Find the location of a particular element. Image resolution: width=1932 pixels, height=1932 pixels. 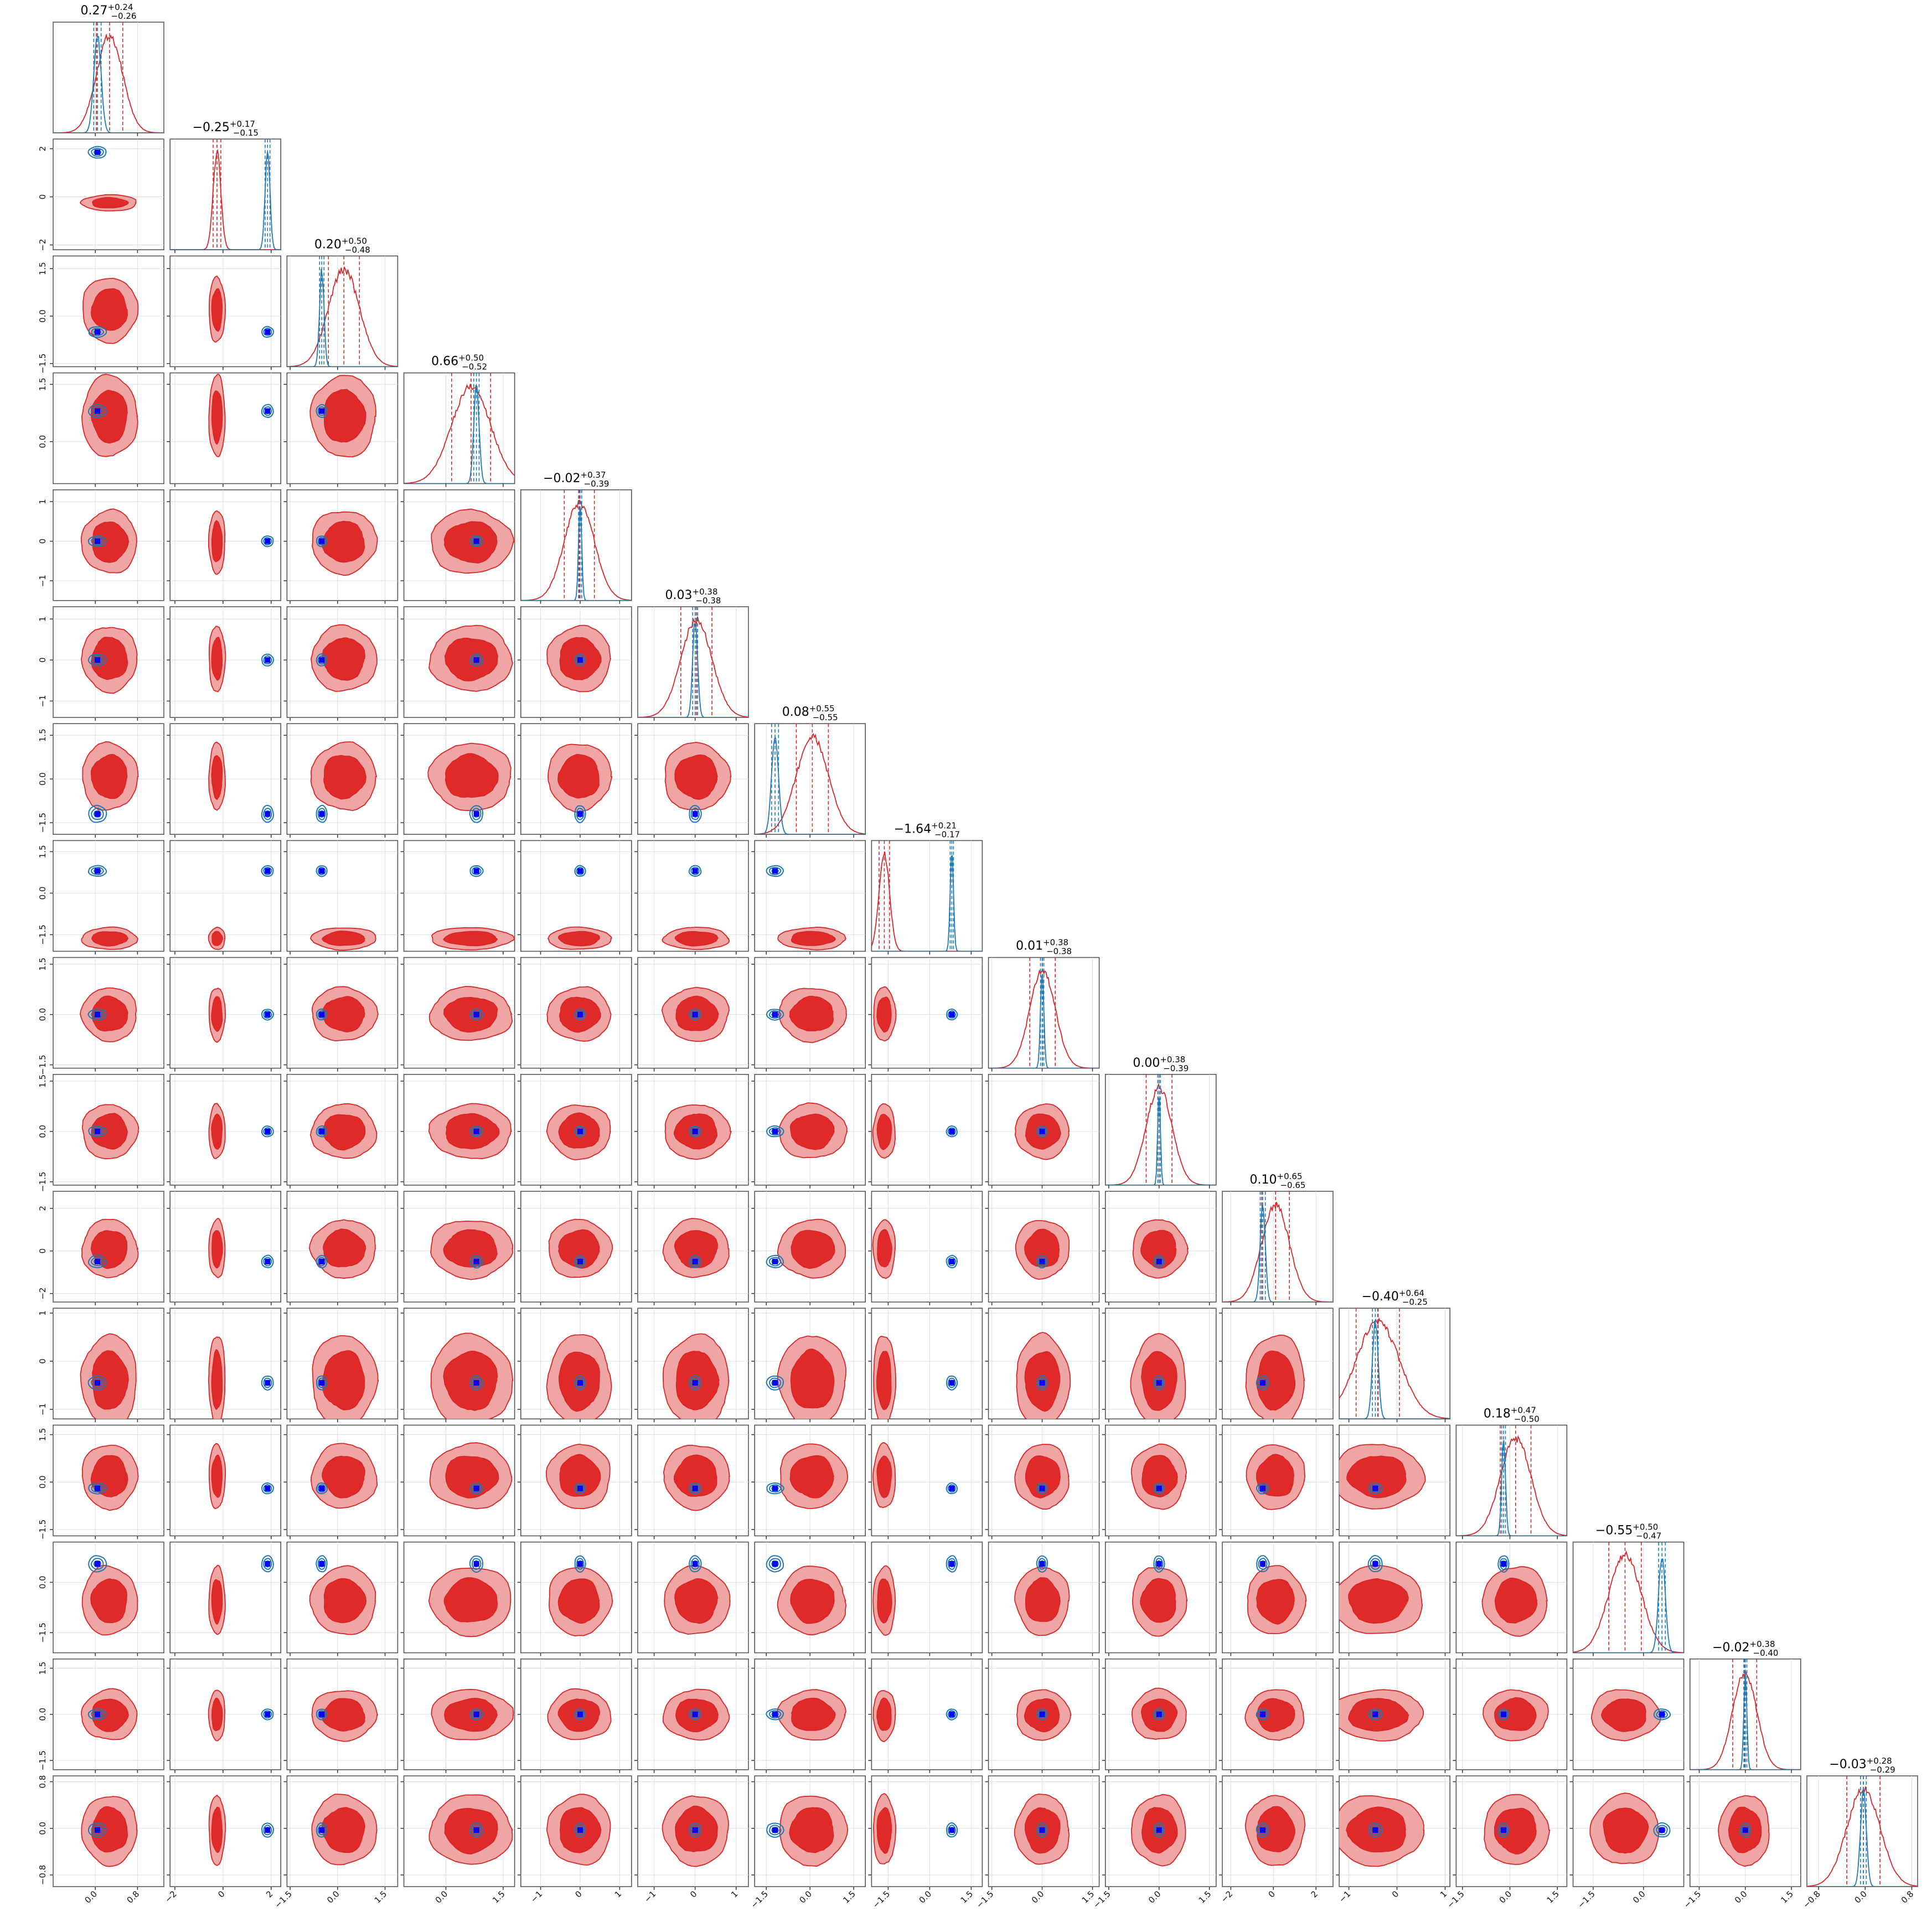

panel-title: 0.08+0.55 −0.55 is located at coordinates (810, 713).